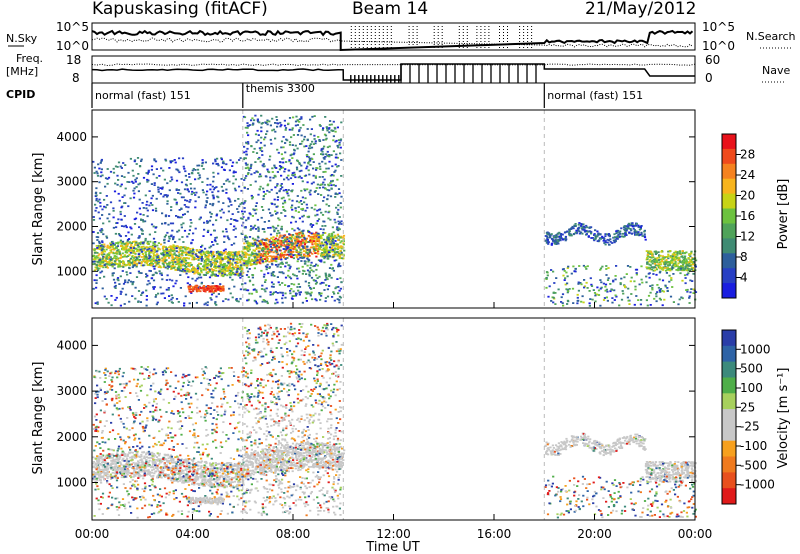 The image size is (800, 554). I want to click on freq-label-2: [MHz], so click(22, 71).